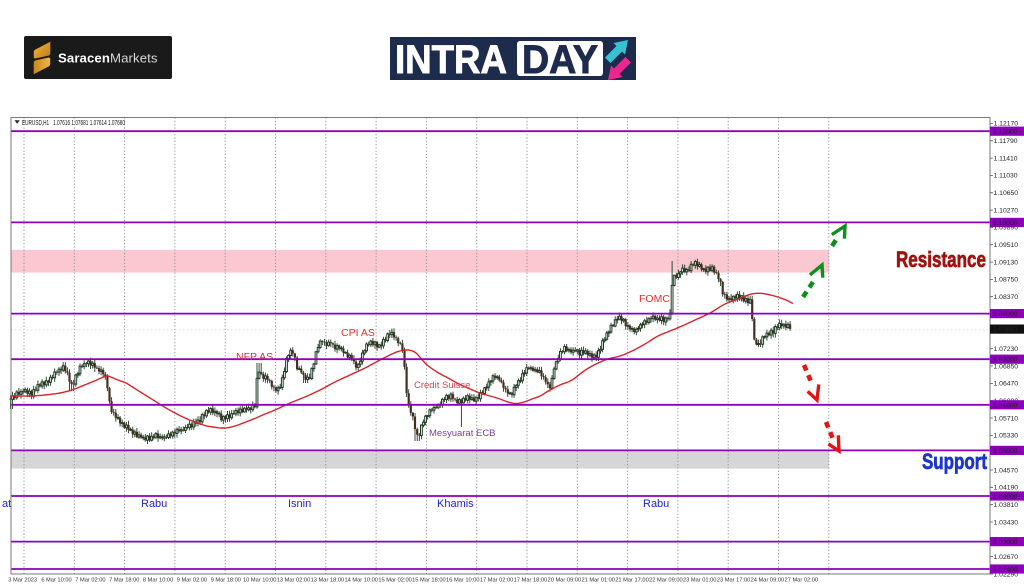  I want to click on svg-text: 1.03810, so click(1006, 505).